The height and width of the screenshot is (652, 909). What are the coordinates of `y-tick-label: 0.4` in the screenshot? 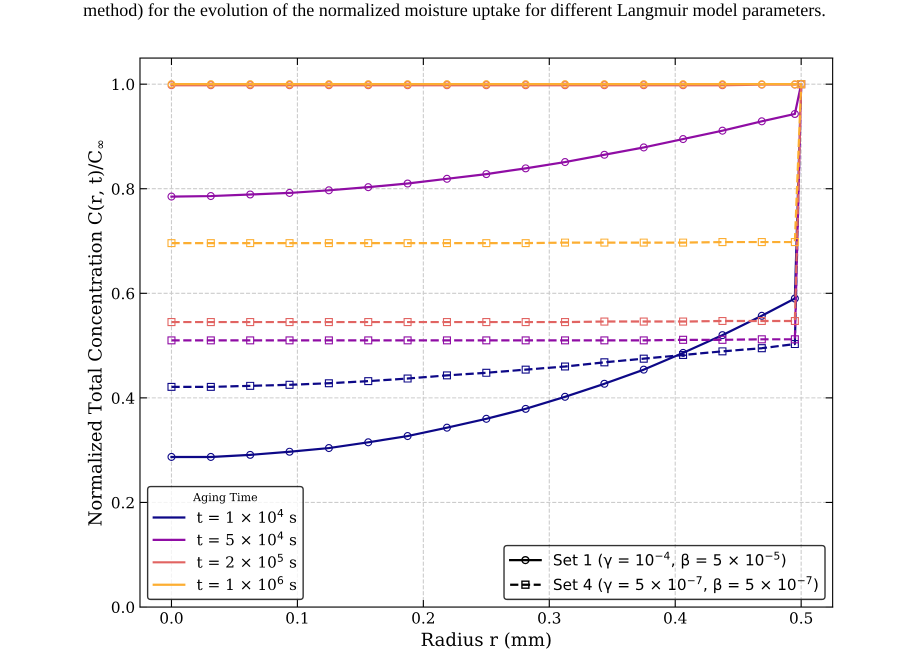 It's located at (123, 398).